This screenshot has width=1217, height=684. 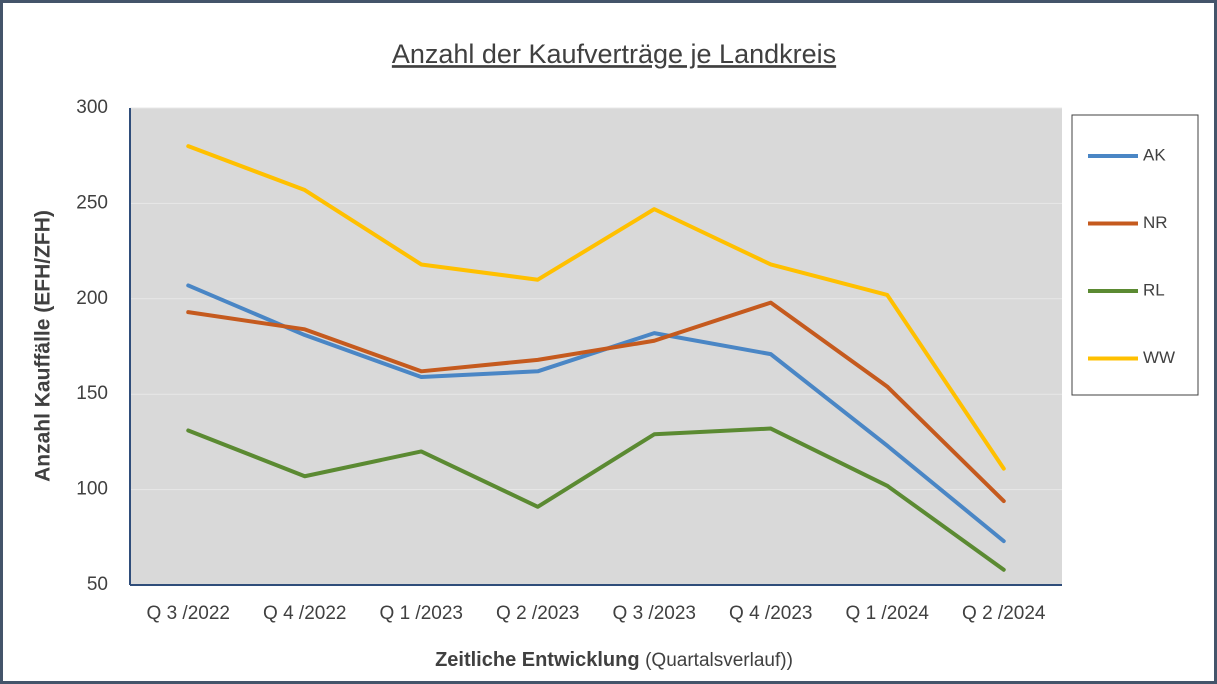 What do you see at coordinates (1135, 255) in the screenshot?
I see `legend` at bounding box center [1135, 255].